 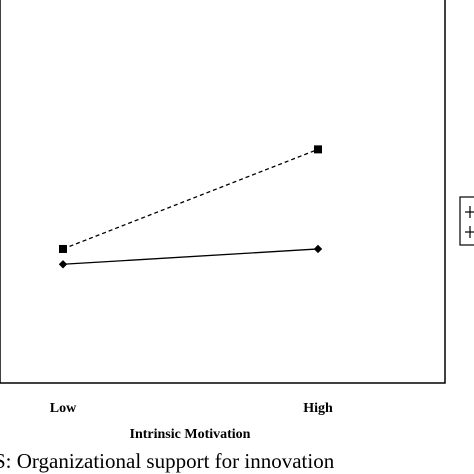 I want to click on series-layer, so click(x=190, y=207).